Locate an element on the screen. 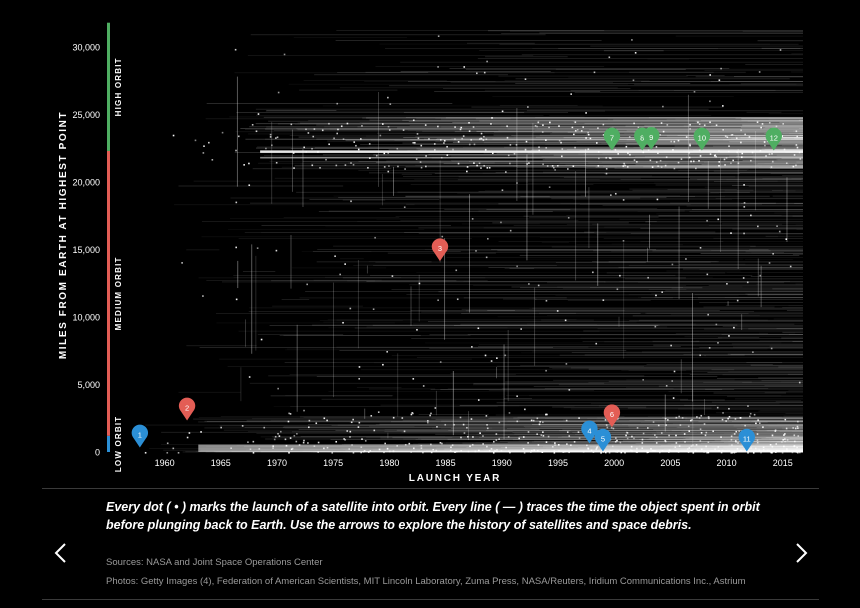 This screenshot has width=860, height=608. y-tick-label: 5,000 is located at coordinates (88, 385).